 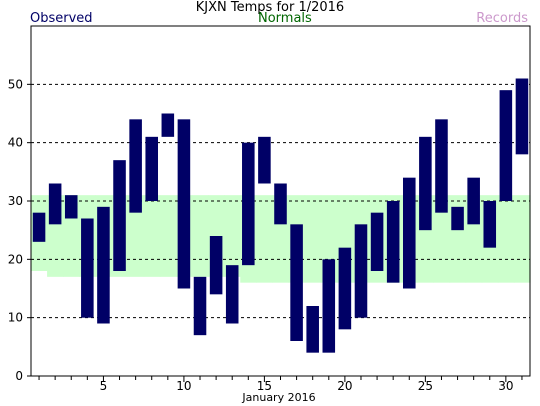 What do you see at coordinates (279, 397) in the screenshot?
I see `x-axis-label: January 2016` at bounding box center [279, 397].